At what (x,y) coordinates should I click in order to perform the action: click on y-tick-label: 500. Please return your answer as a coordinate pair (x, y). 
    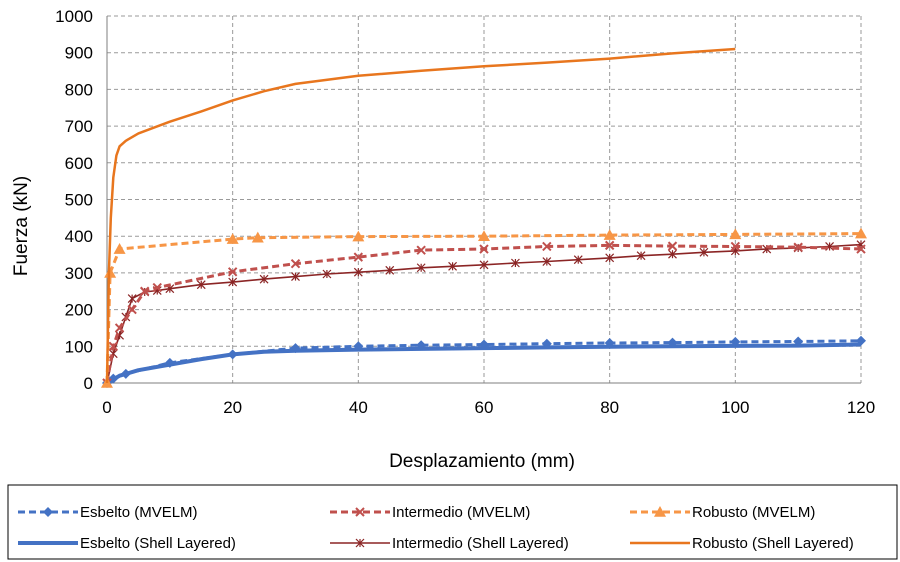
    Looking at the image, I should click on (79, 200).